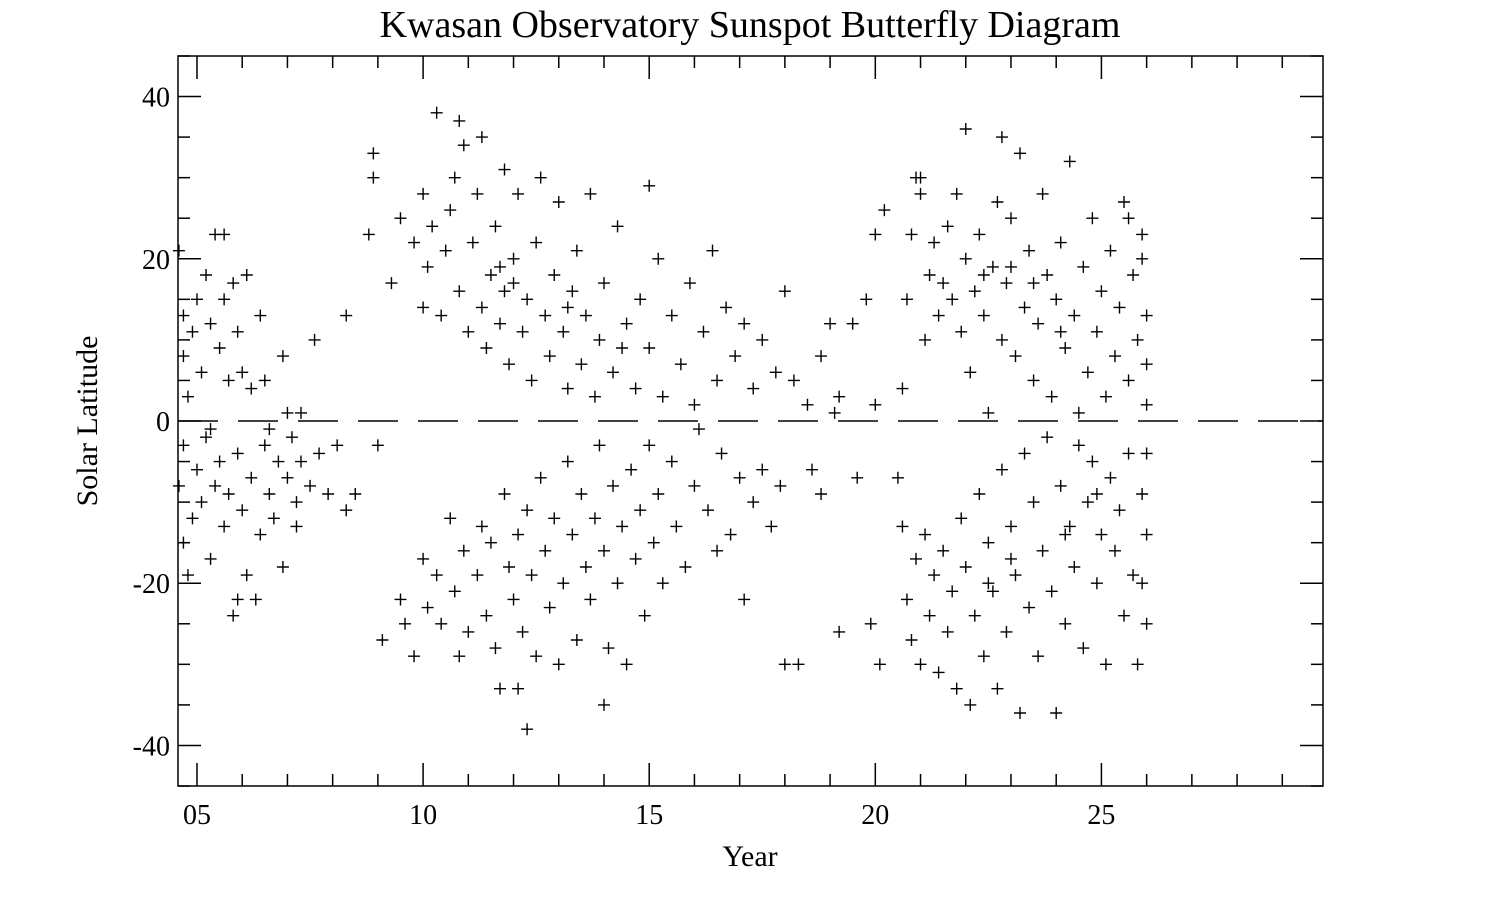 This screenshot has height=900, width=1500. Describe the element at coordinates (87, 421) in the screenshot. I see `y-axis-label: Solar Latitude` at that location.